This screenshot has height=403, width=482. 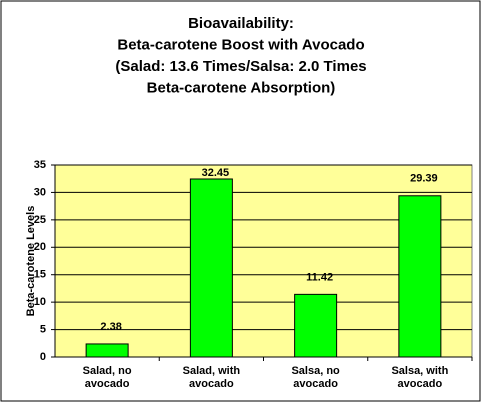 What do you see at coordinates (424, 179) in the screenshot?
I see `data-label: 29.39` at bounding box center [424, 179].